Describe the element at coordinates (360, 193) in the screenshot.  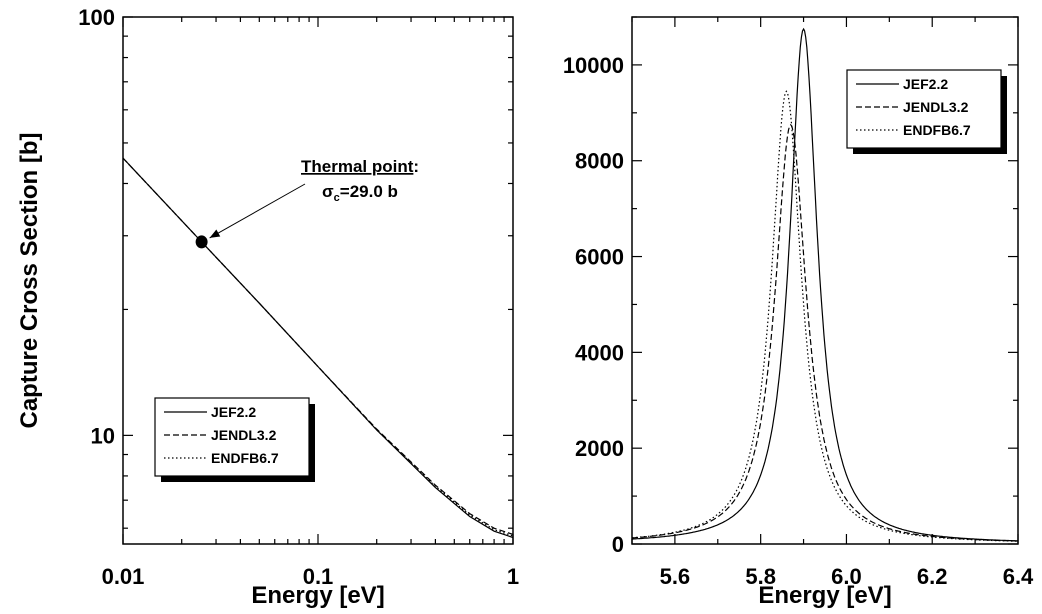
I see `thermal-point-value: σc=29.0 b` at that location.